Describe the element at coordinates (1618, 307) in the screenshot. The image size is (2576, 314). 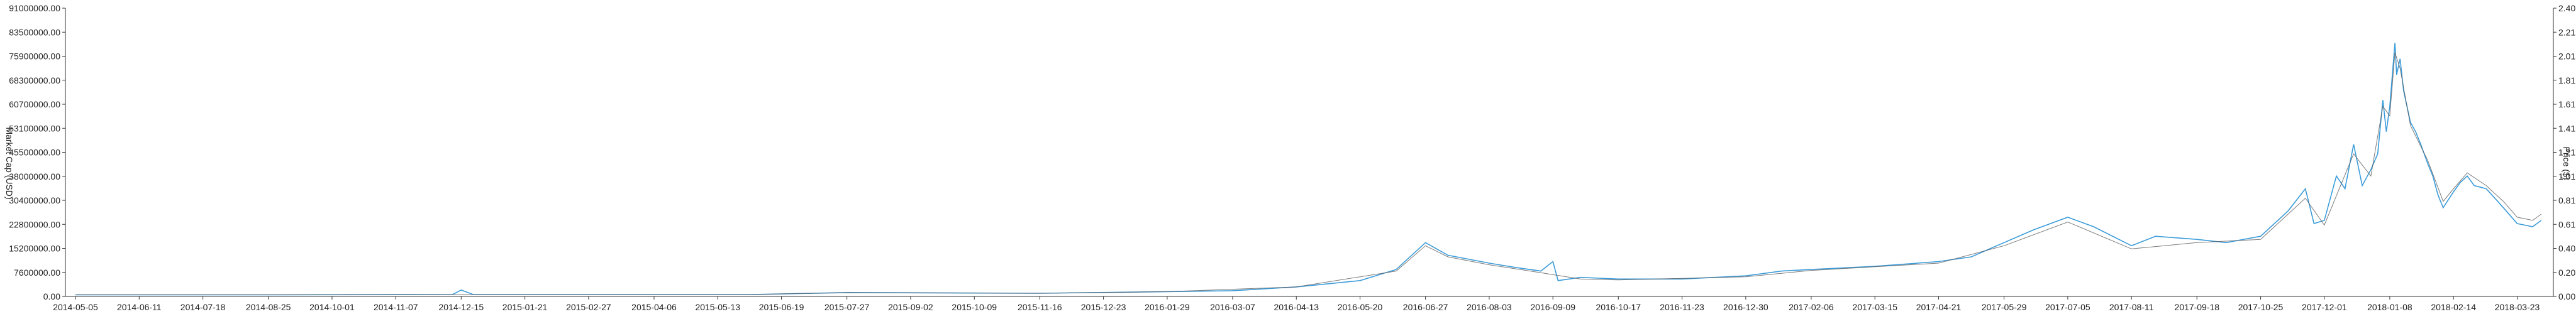
I see `x-tick-label: 2016-10-17` at that location.